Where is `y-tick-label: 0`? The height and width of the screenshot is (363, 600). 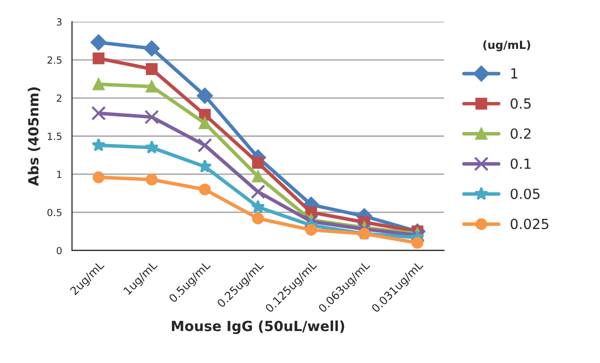
y-tick-label: 0 is located at coordinates (59, 250).